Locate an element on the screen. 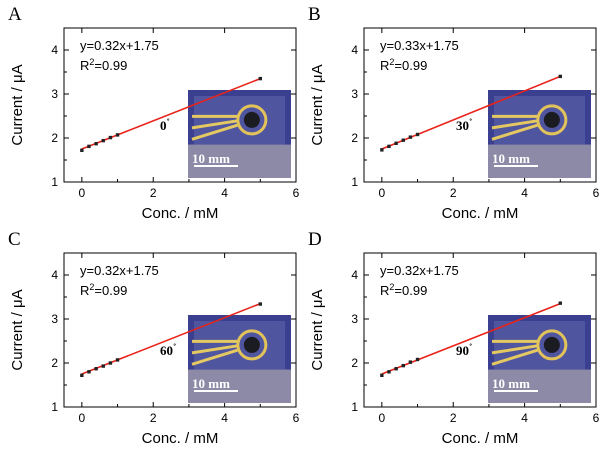 Image resolution: width=600 pixels, height=453 pixels. bend-angle-label: 90˚ is located at coordinates (464, 350).